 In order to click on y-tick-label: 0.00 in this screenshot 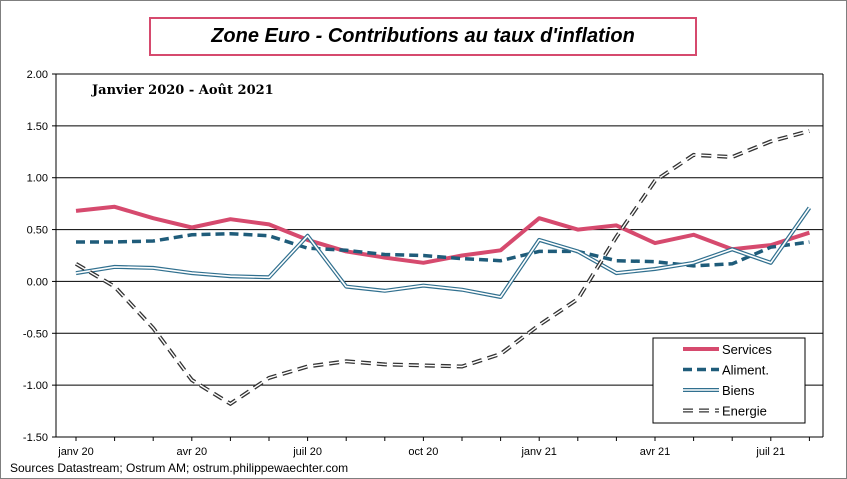, I will do `click(37, 282)`.